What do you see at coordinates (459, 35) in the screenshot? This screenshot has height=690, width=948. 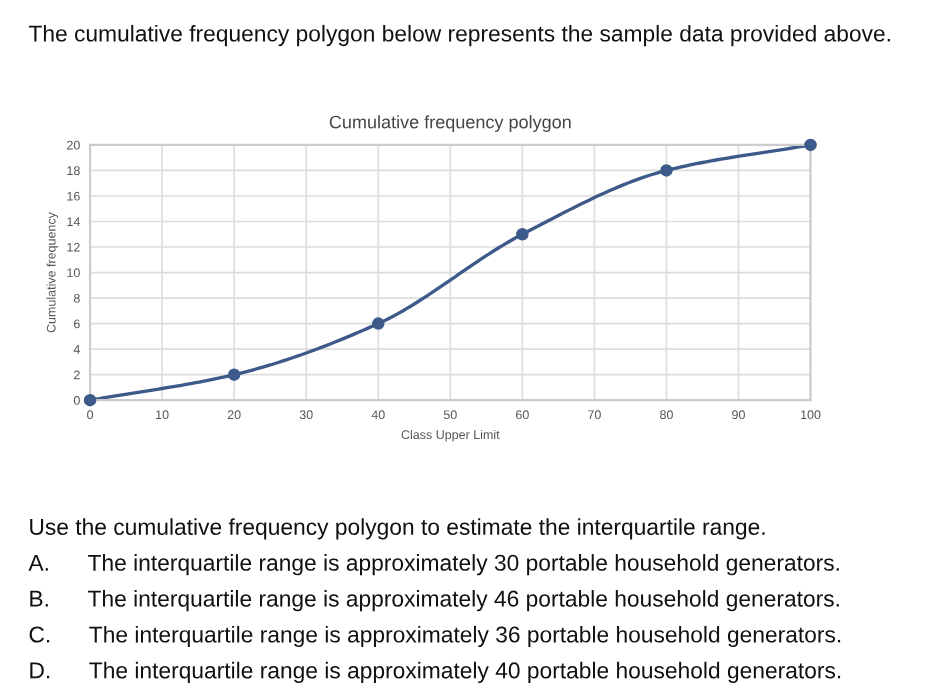 I see `text: The cumulative frequency polygon below represents the sample data provided above.` at bounding box center [459, 35].